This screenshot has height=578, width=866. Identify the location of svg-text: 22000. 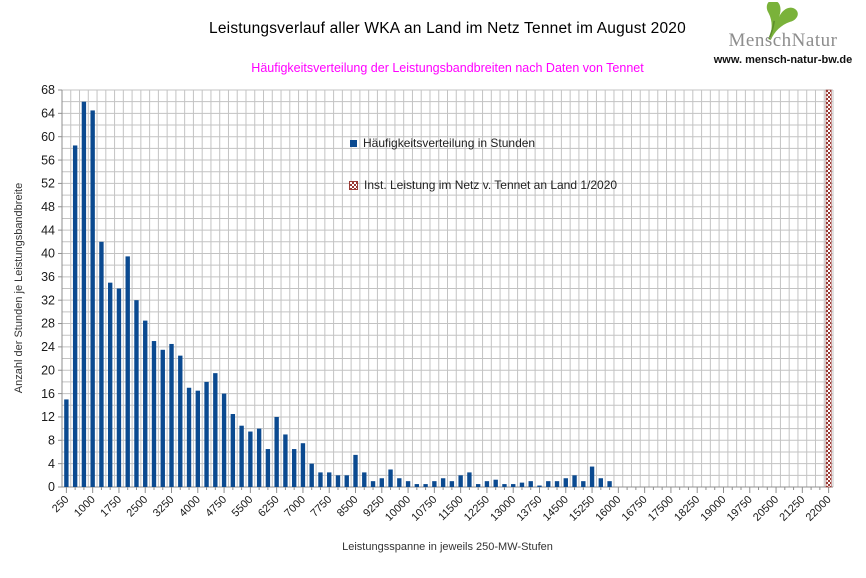
(819, 509).